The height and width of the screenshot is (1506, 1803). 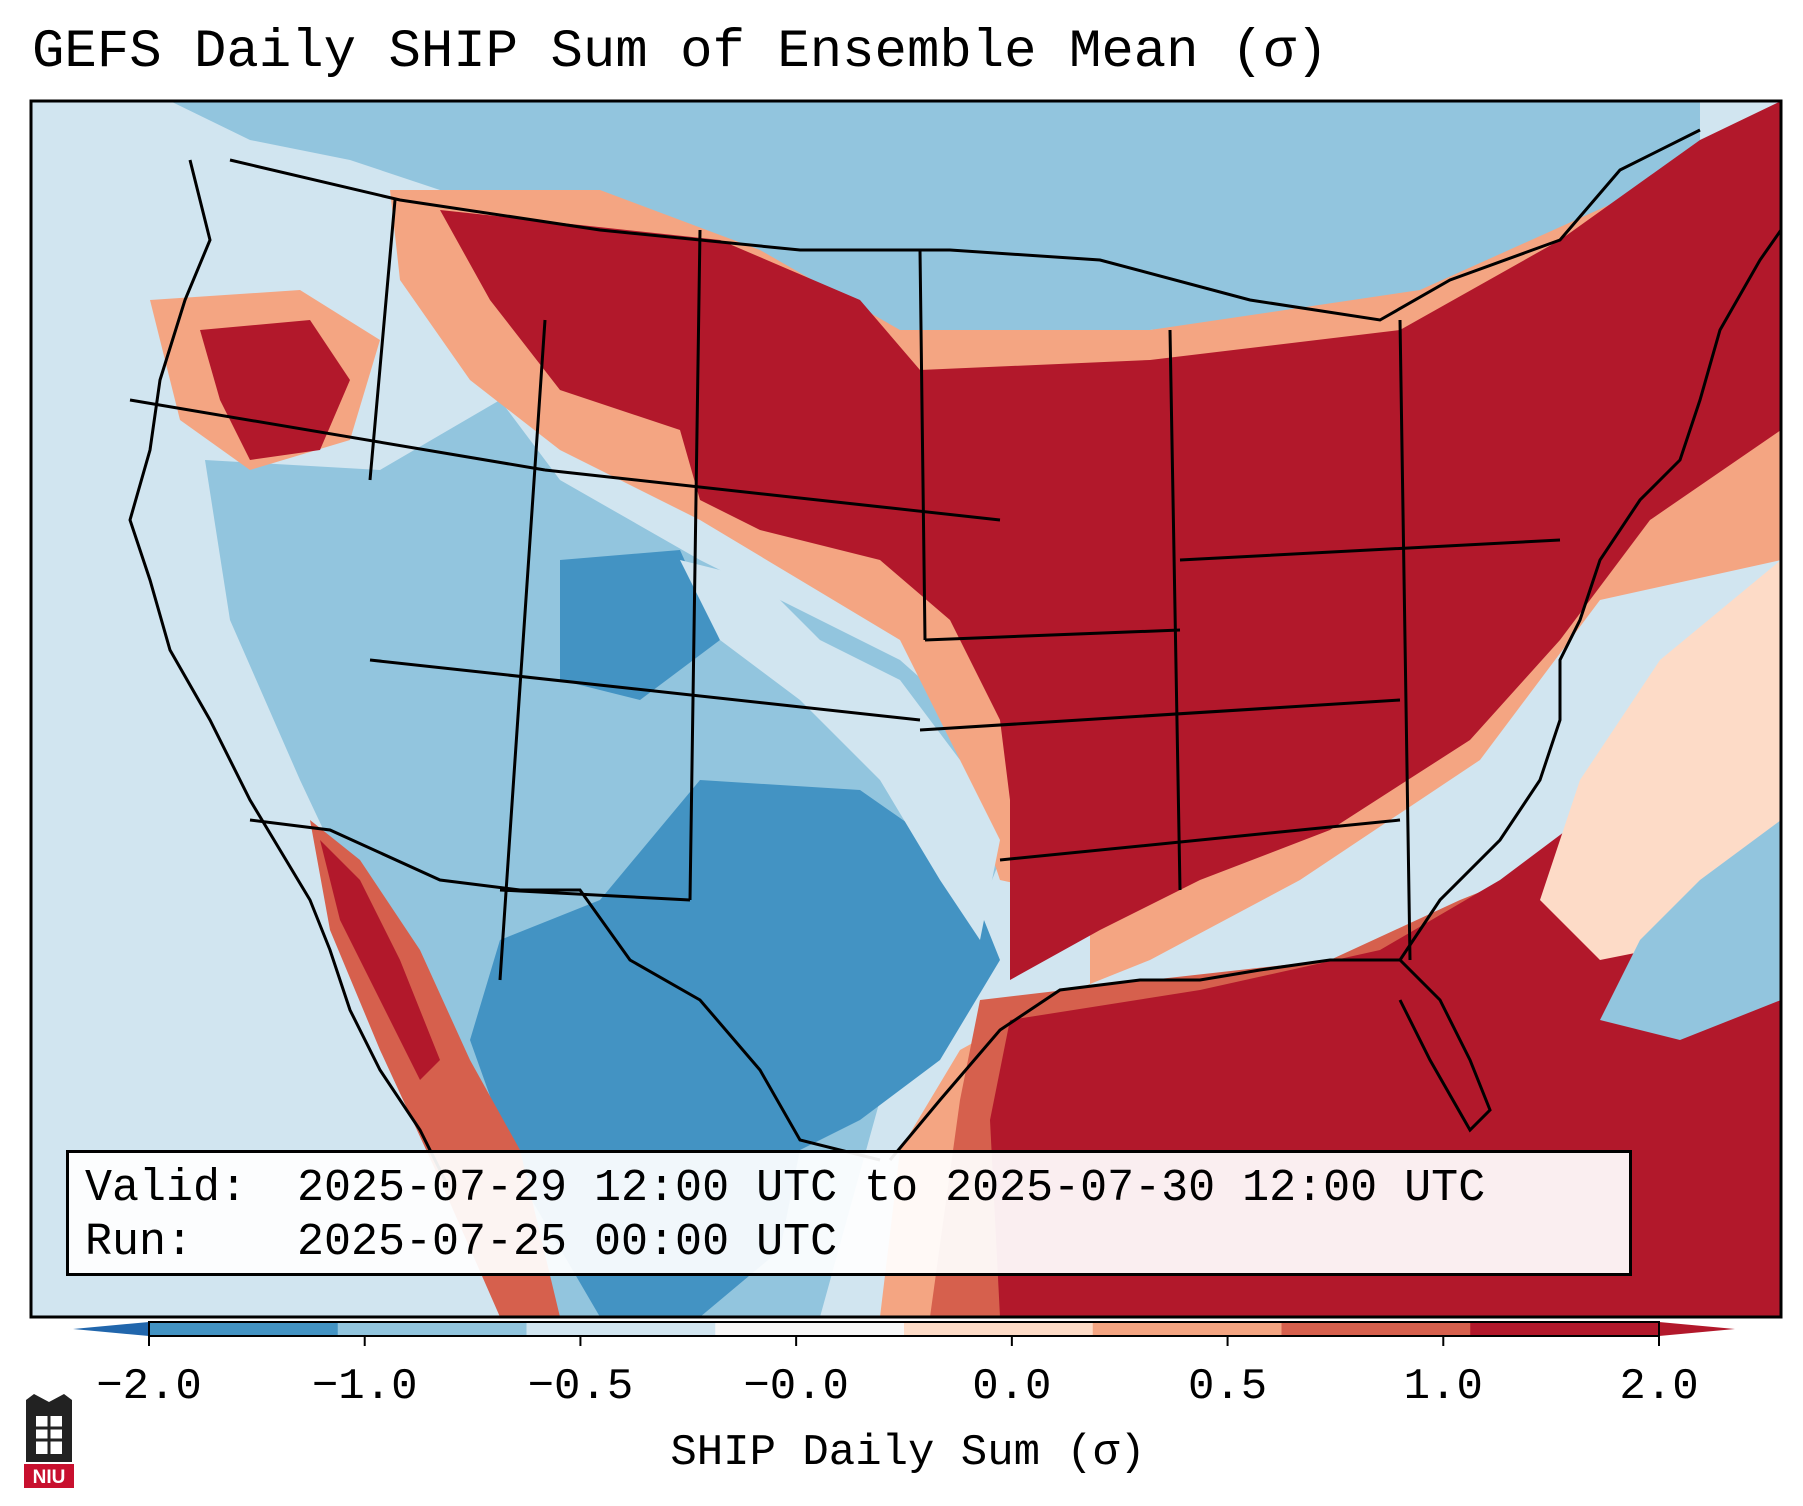 I want to click on field-atlantic-light, so click(x=1660, y=760).